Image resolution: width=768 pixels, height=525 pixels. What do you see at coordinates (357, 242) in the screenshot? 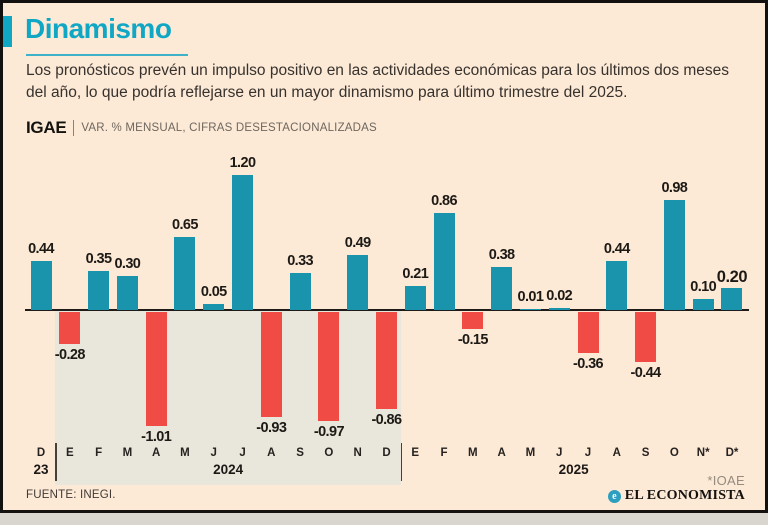
I see `bar-value-label: 0.49` at bounding box center [357, 242].